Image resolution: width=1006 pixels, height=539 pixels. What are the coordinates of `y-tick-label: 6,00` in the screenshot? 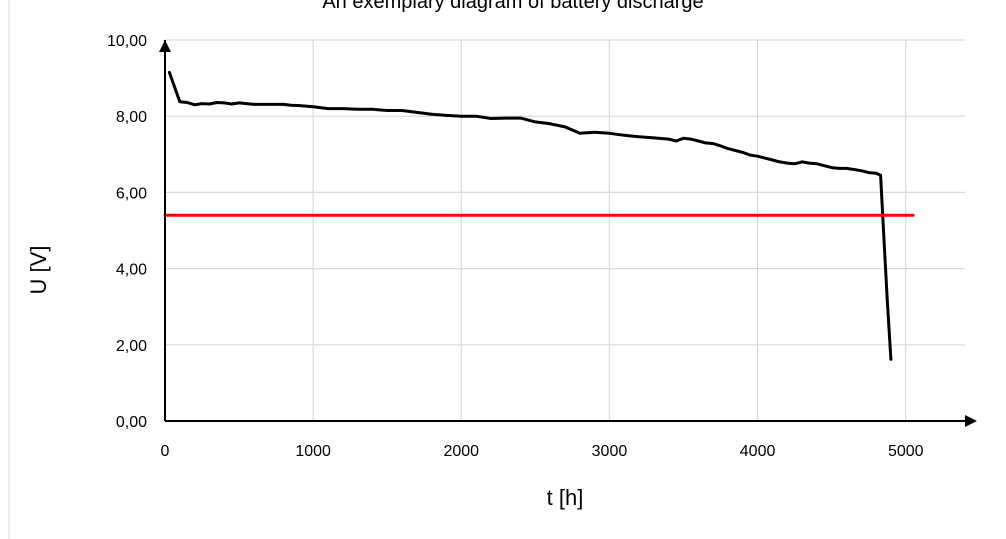 It's located at (131, 193).